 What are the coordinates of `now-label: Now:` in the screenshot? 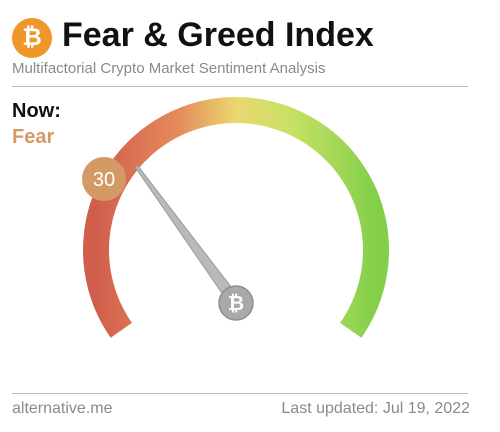 It's located at (36, 111).